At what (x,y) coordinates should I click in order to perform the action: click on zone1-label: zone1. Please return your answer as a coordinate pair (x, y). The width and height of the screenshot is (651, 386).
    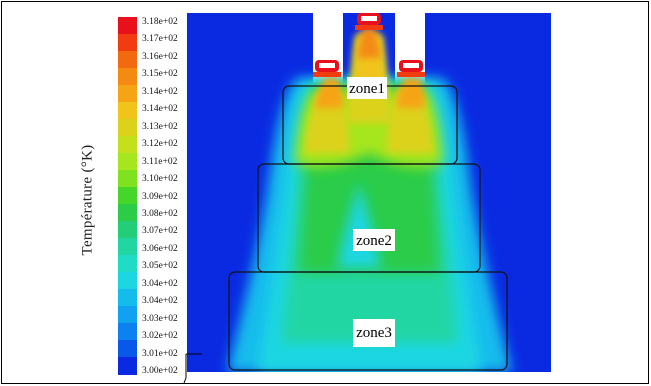
    Looking at the image, I should click on (367, 89).